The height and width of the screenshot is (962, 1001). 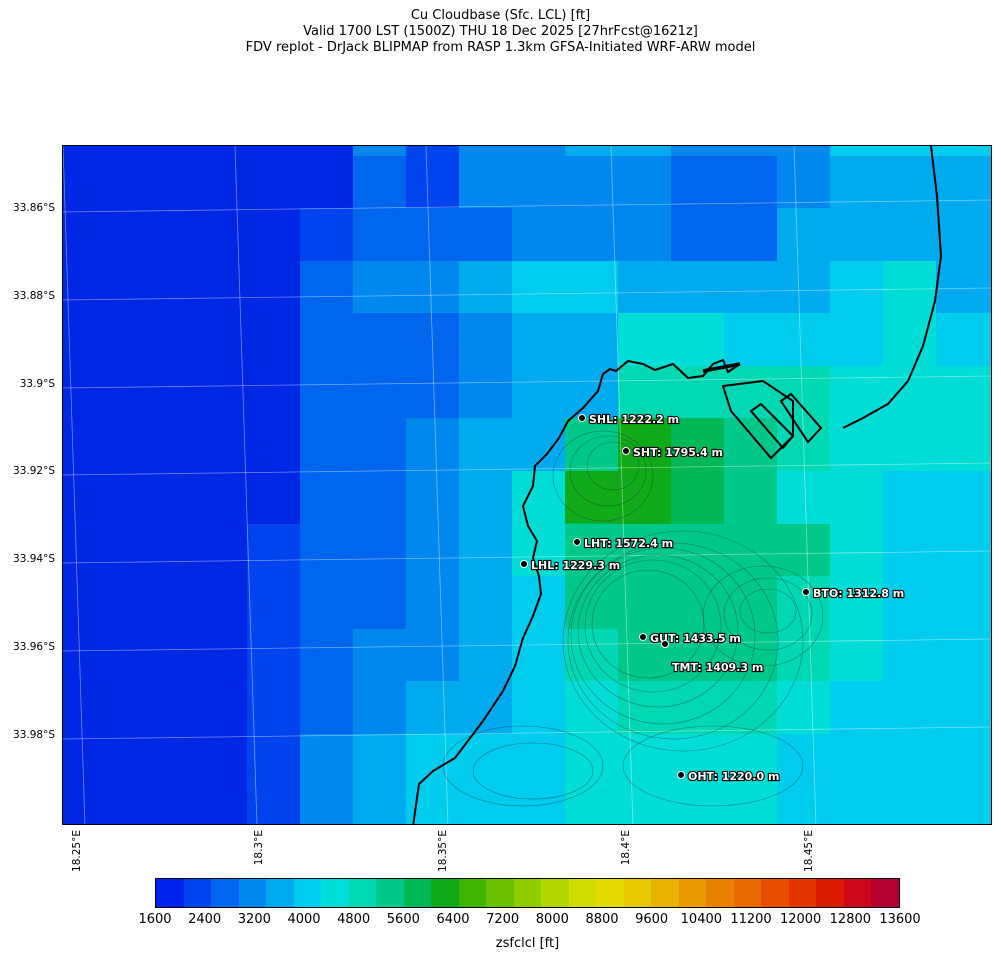 What do you see at coordinates (34, 471) in the screenshot?
I see `lat-label-33-92: 33.92°S` at bounding box center [34, 471].